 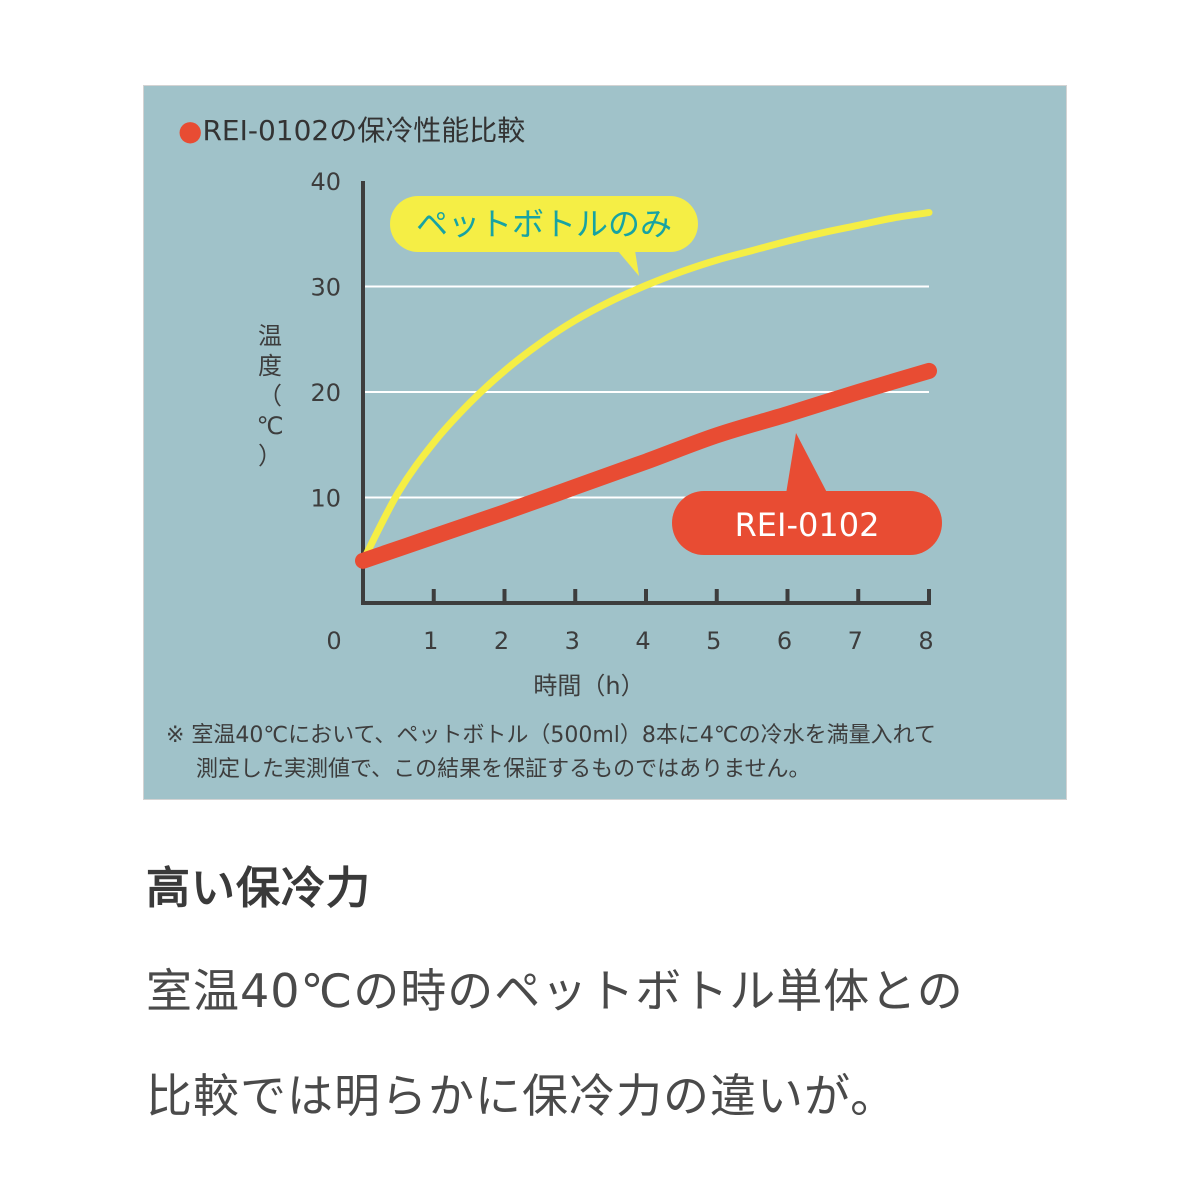 I want to click on y-axis-label: 温度（℃）, so click(x=270, y=396).